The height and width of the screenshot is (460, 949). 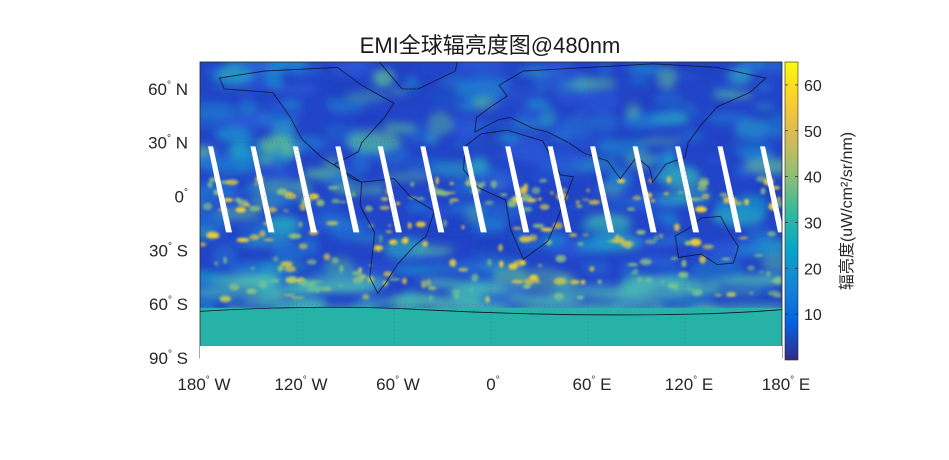 I want to click on colorbar-tick-label: 50, so click(x=813, y=132).